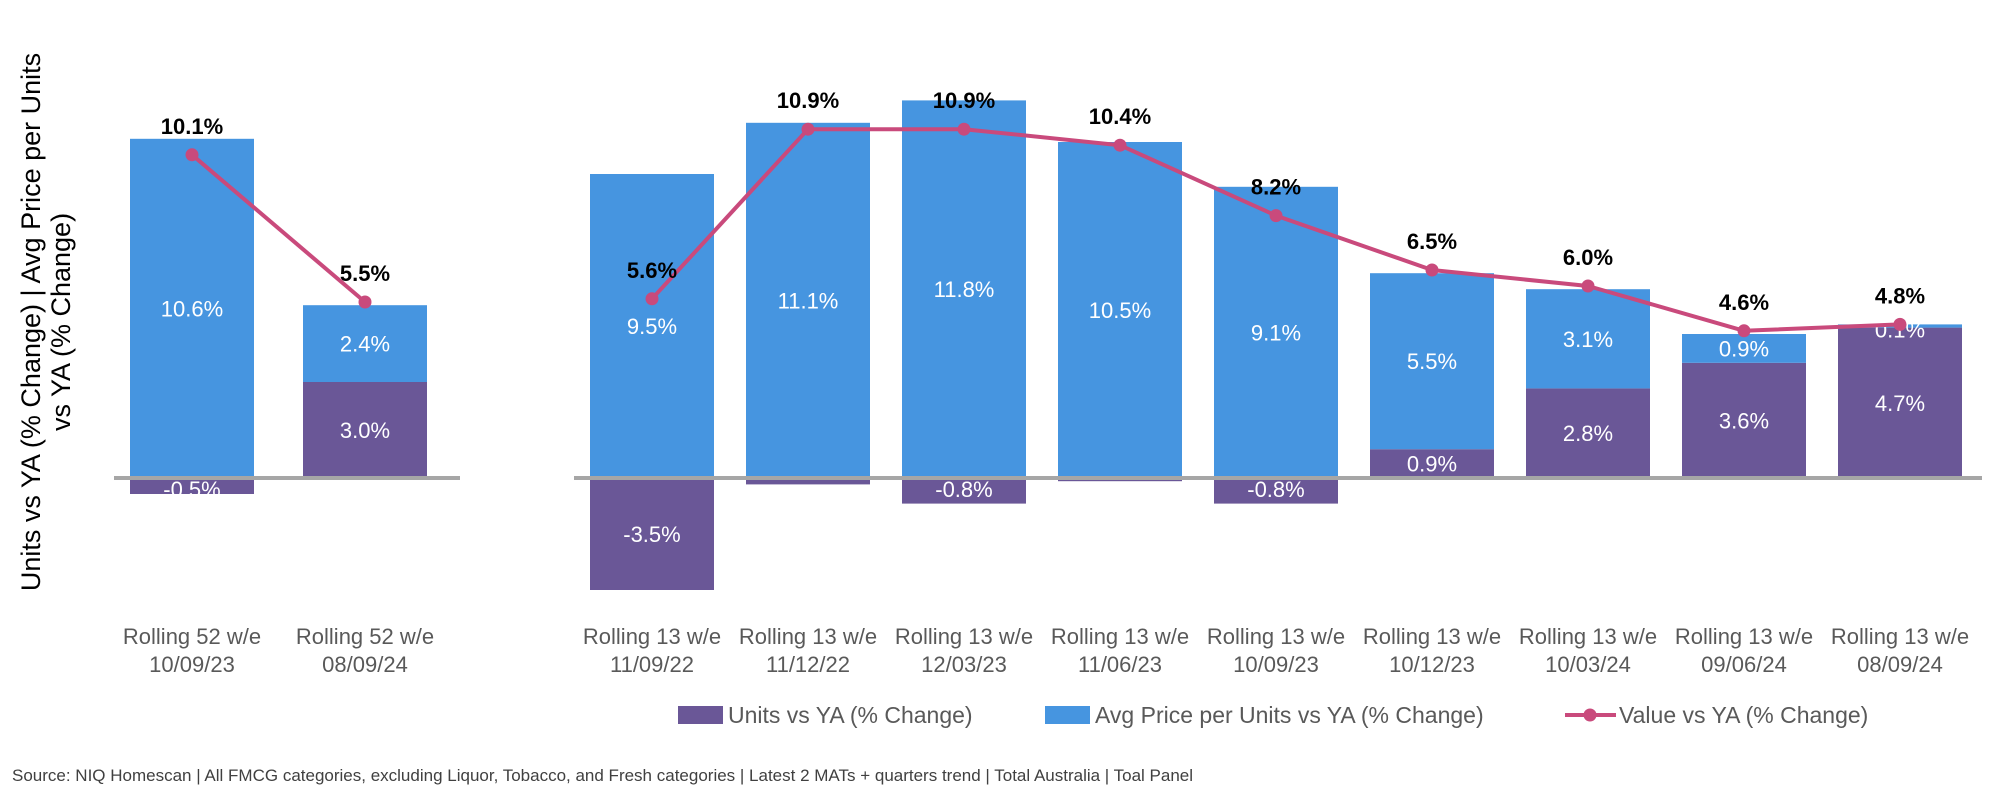  I want to click on avg-price-data-label: 10.6%, so click(192, 308).